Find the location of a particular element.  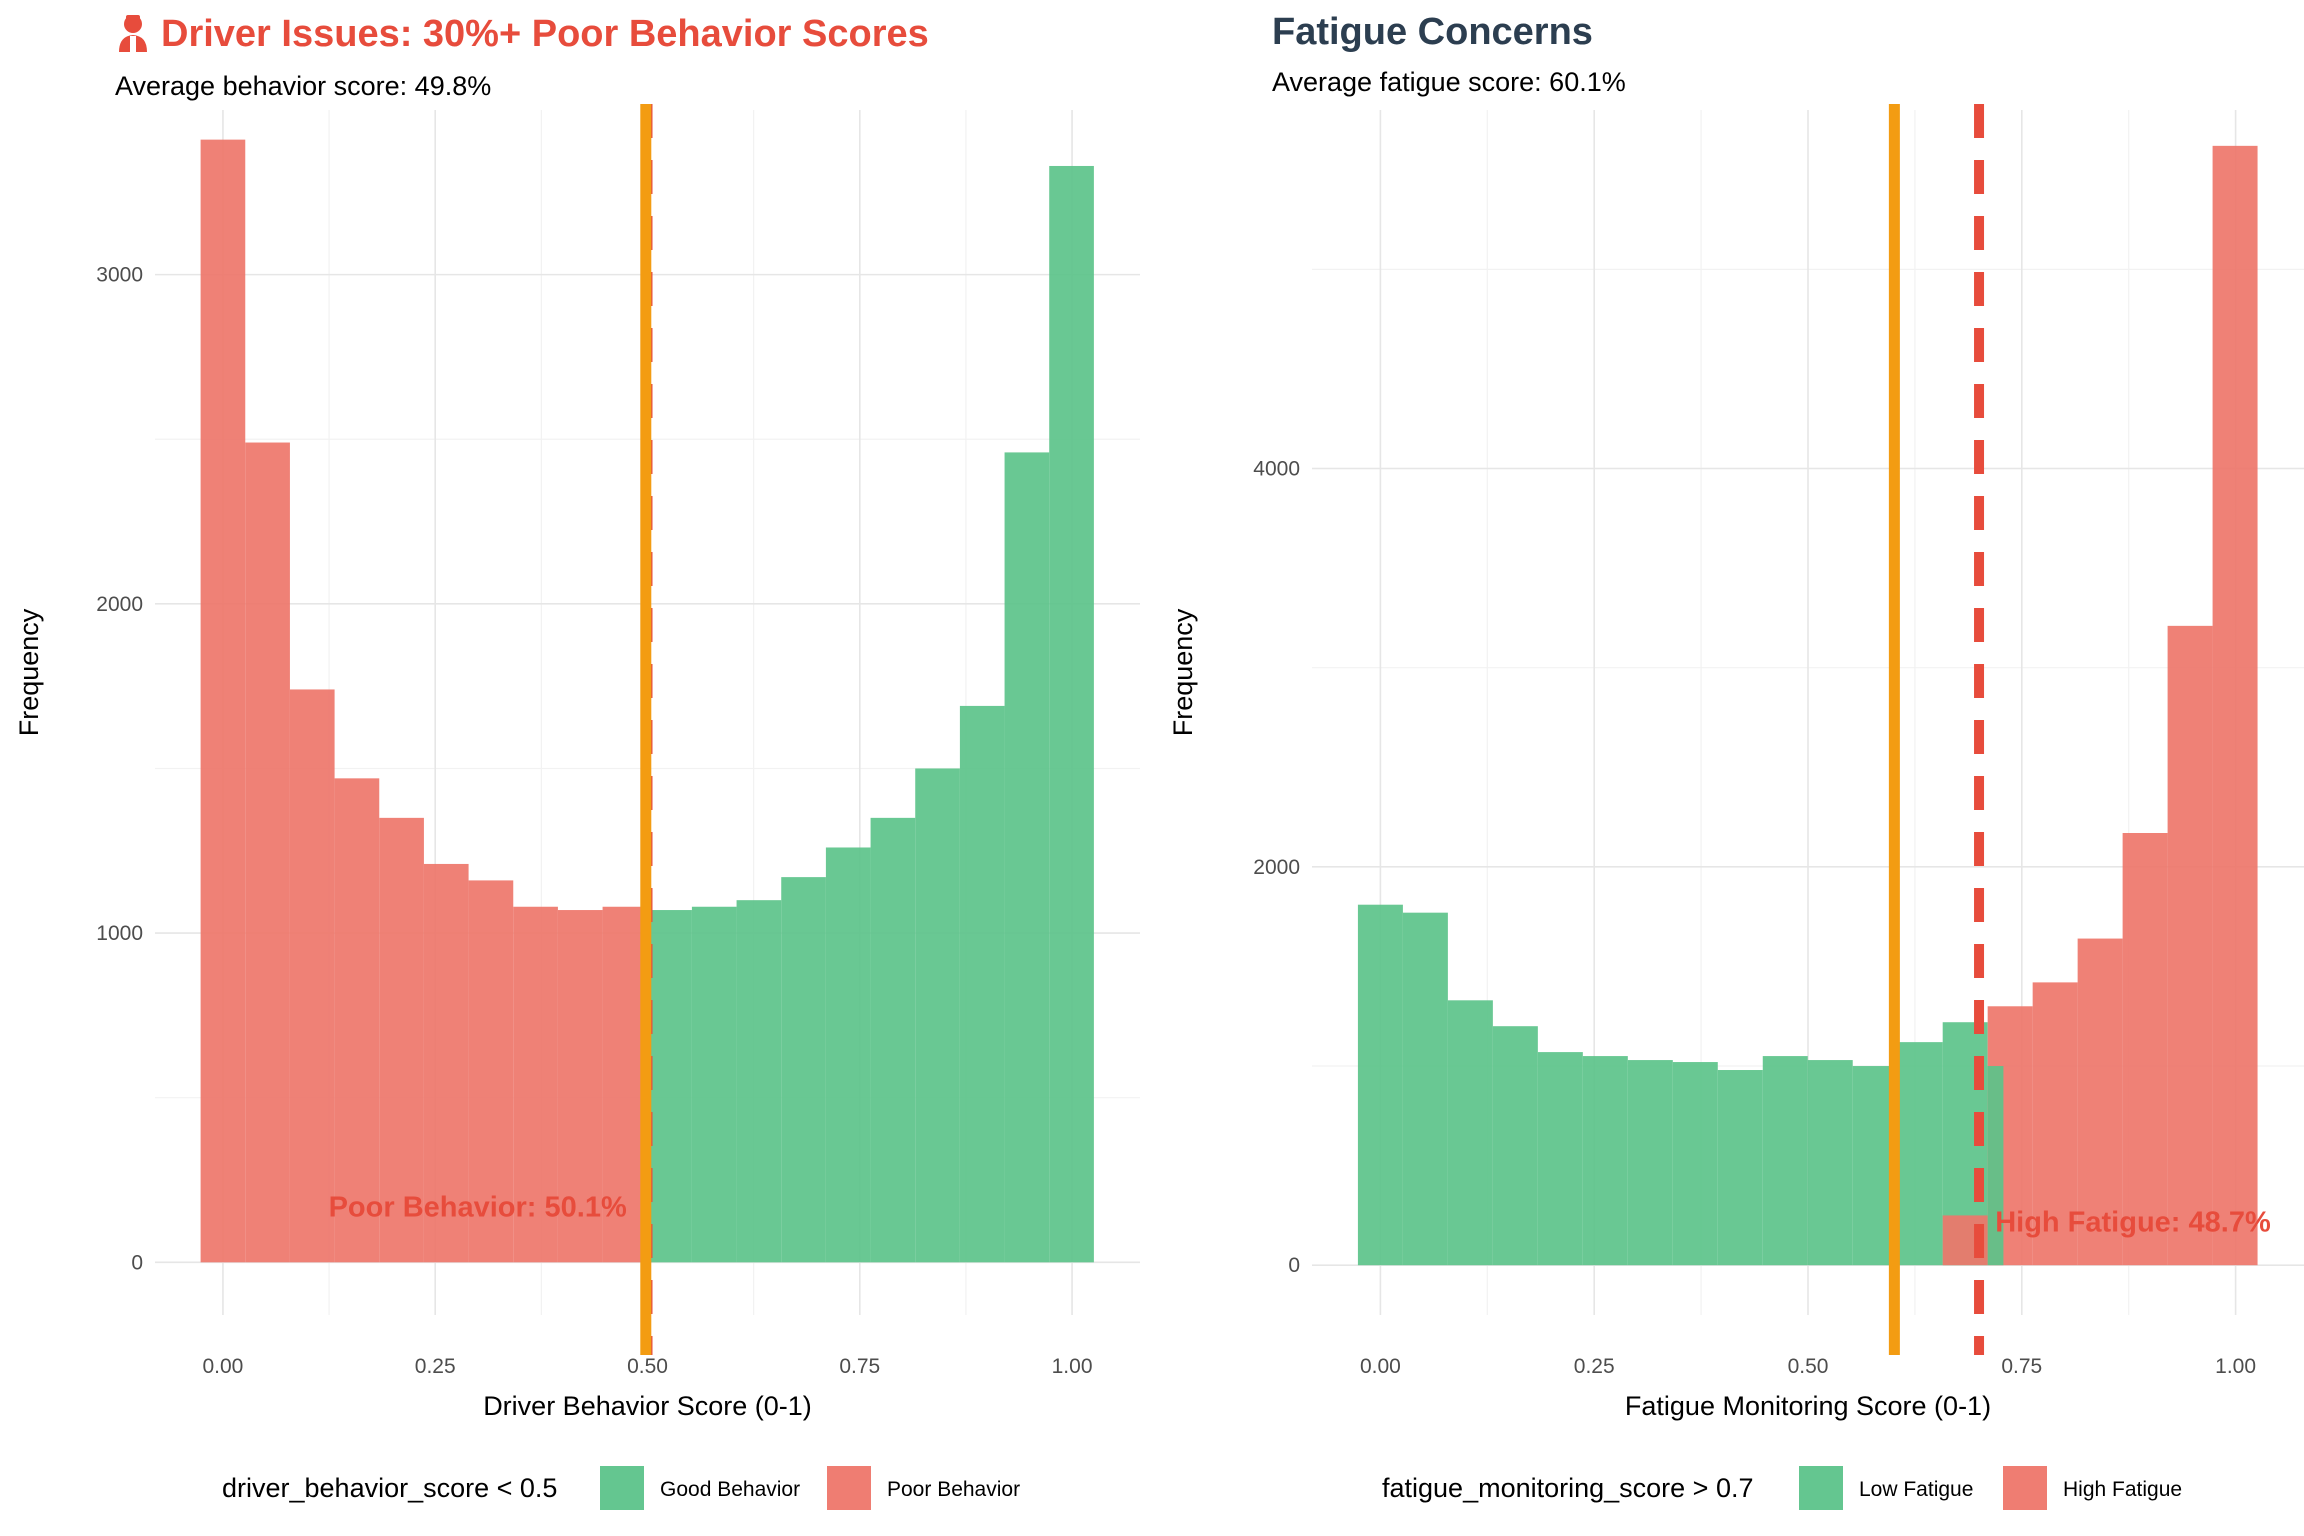

threshold-annotation: High Fatigue: 48.7% is located at coordinates (2133, 1222).